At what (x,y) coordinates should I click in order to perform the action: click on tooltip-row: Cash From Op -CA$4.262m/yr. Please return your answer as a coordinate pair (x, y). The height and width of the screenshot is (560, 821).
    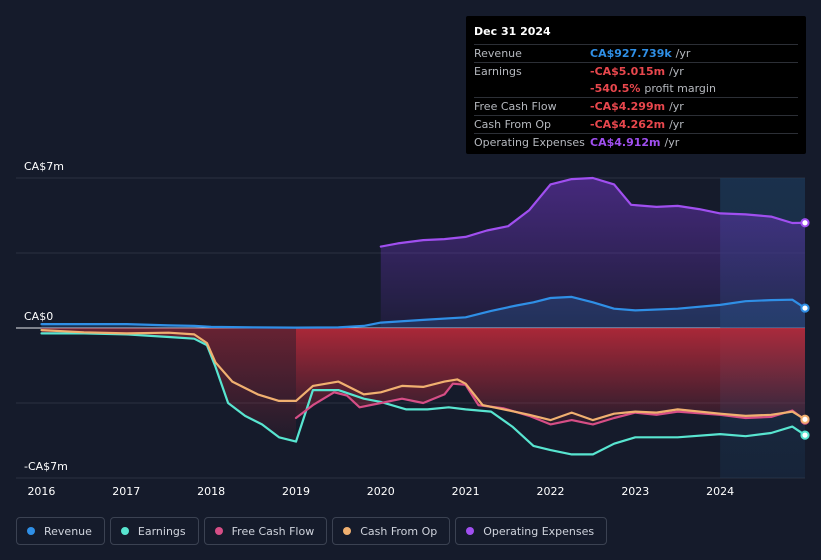
    Looking at the image, I should click on (636, 124).